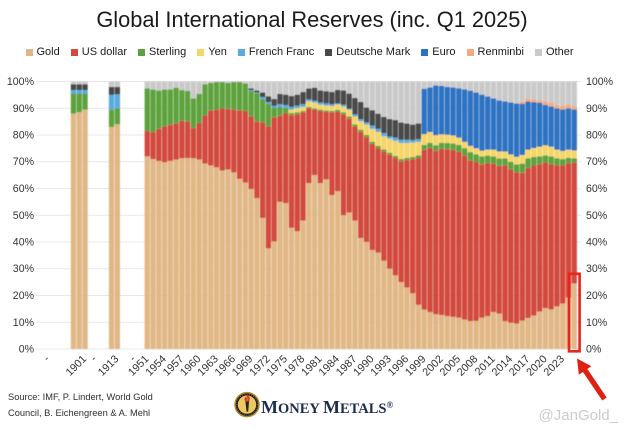 The image size is (624, 430). Describe the element at coordinates (108, 365) in the screenshot. I see `svg-text: 1913` at that location.